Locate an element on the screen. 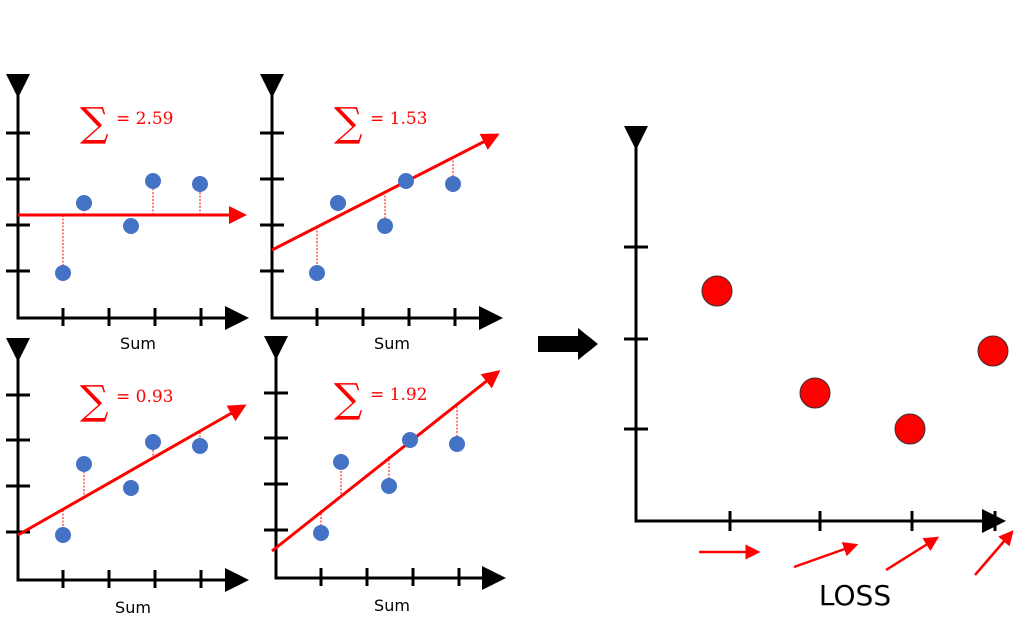 The image size is (1024, 634). sum-value: = 0.93 is located at coordinates (145, 397).